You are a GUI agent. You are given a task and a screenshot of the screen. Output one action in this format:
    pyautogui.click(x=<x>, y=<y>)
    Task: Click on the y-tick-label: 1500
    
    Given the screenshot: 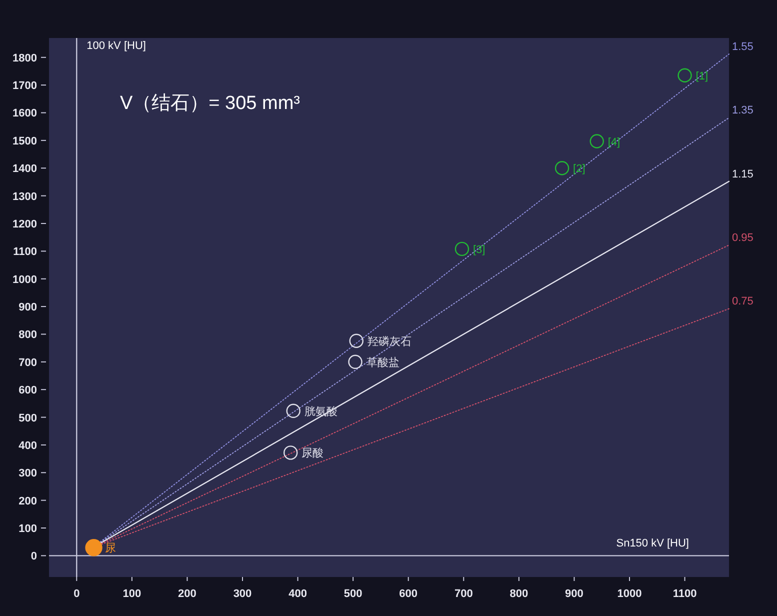 What is the action you would take?
    pyautogui.click(x=24, y=141)
    